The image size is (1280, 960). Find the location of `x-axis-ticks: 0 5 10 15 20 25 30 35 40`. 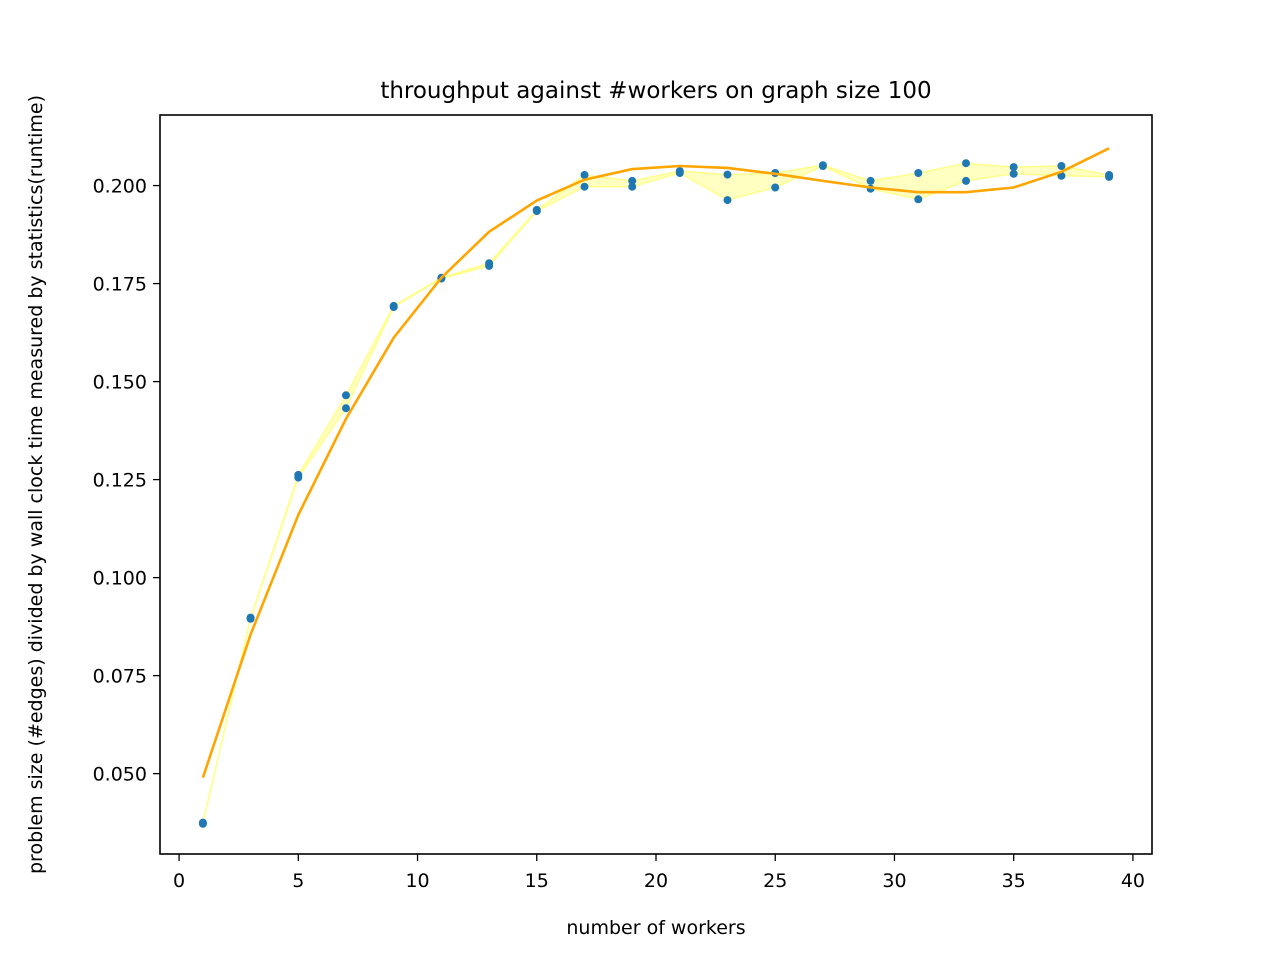

x-axis-ticks: 0 5 10 15 20 25 30 35 40 is located at coordinates (659, 873).